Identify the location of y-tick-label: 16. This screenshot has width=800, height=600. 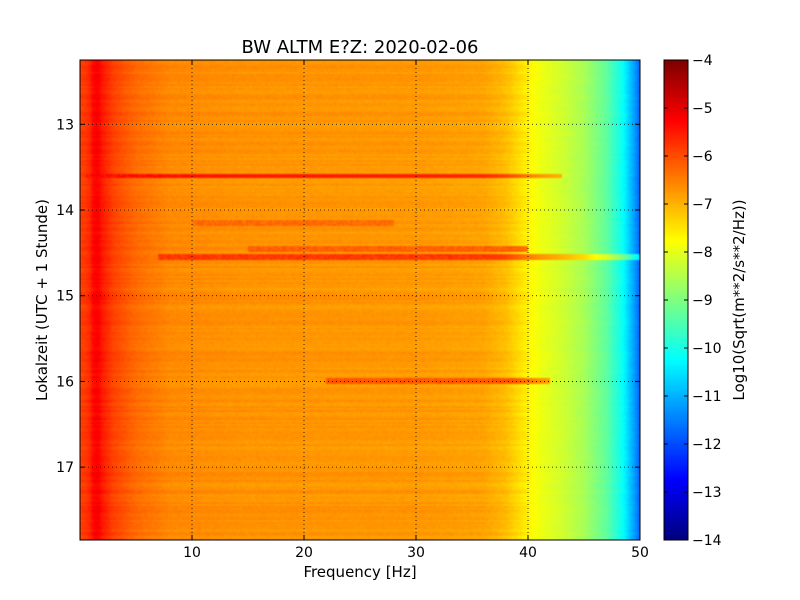
(65, 382).